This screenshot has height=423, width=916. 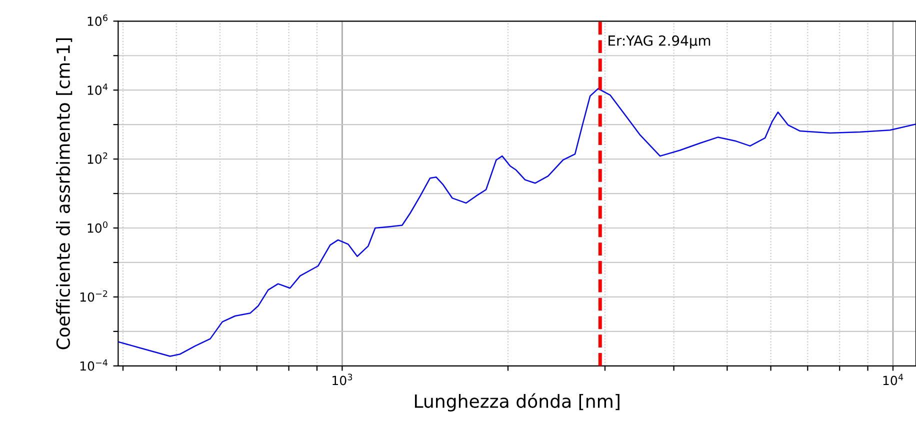 I want to click on y-tick-label: 10$^{2}$, so click(x=98, y=158).